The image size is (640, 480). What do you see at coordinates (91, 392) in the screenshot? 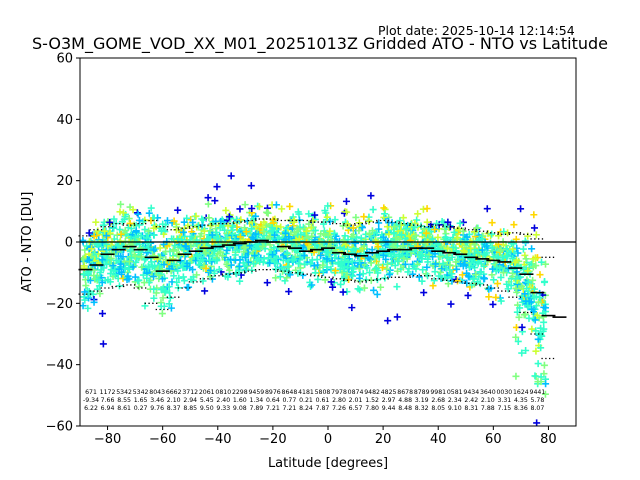
I see `bin-stat-value: 671` at bounding box center [91, 392].